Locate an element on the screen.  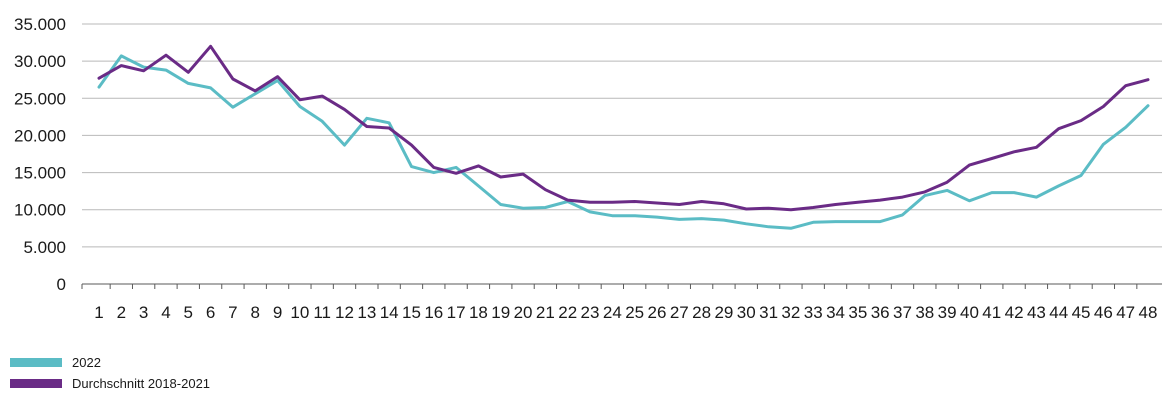
x-tick-label: 42 is located at coordinates (1014, 312).